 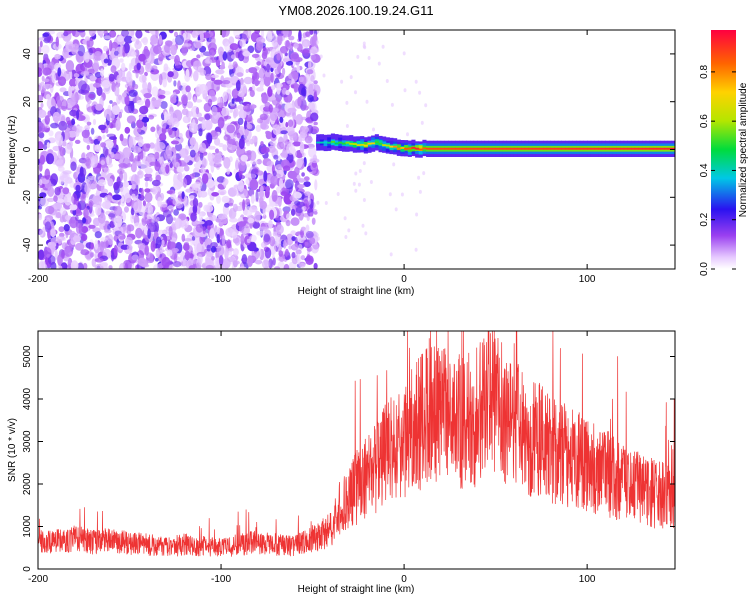 I want to click on noise-speck-1943, so click(x=41, y=254).